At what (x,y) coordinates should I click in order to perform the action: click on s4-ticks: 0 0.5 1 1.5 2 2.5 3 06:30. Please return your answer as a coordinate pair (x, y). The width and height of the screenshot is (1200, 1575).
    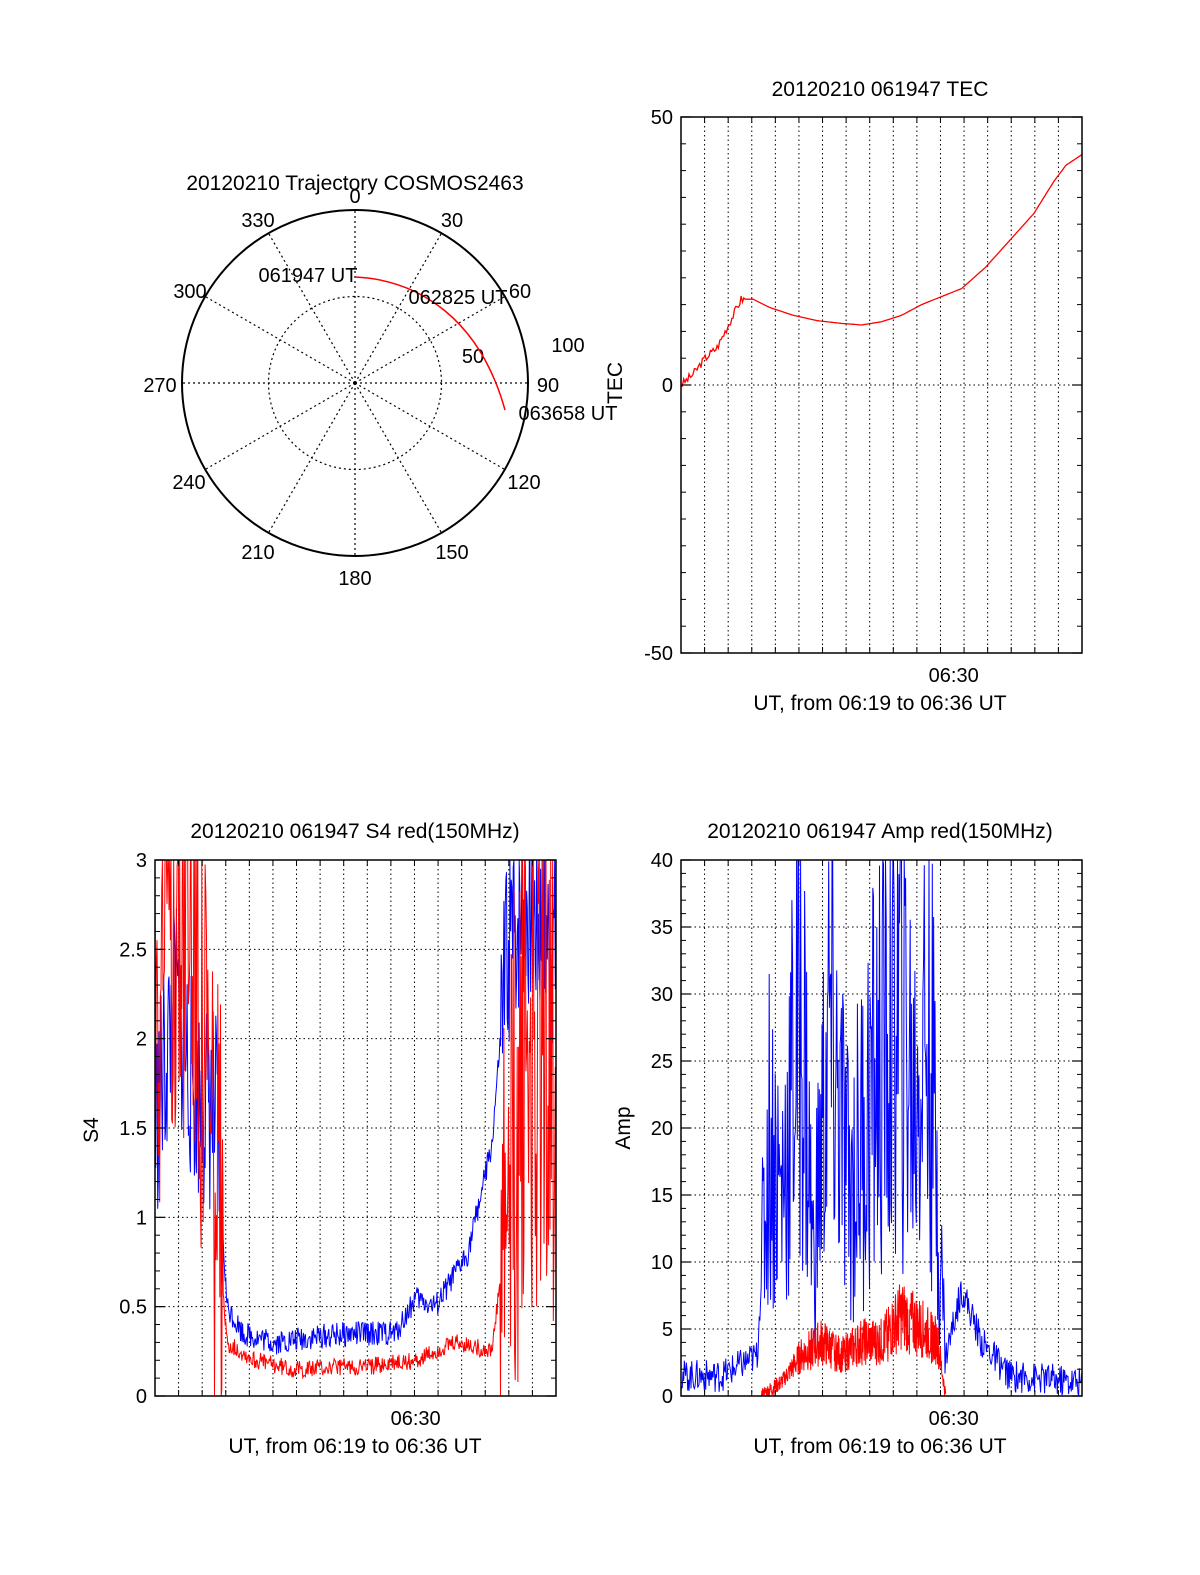
    Looking at the image, I should click on (338, 1140).